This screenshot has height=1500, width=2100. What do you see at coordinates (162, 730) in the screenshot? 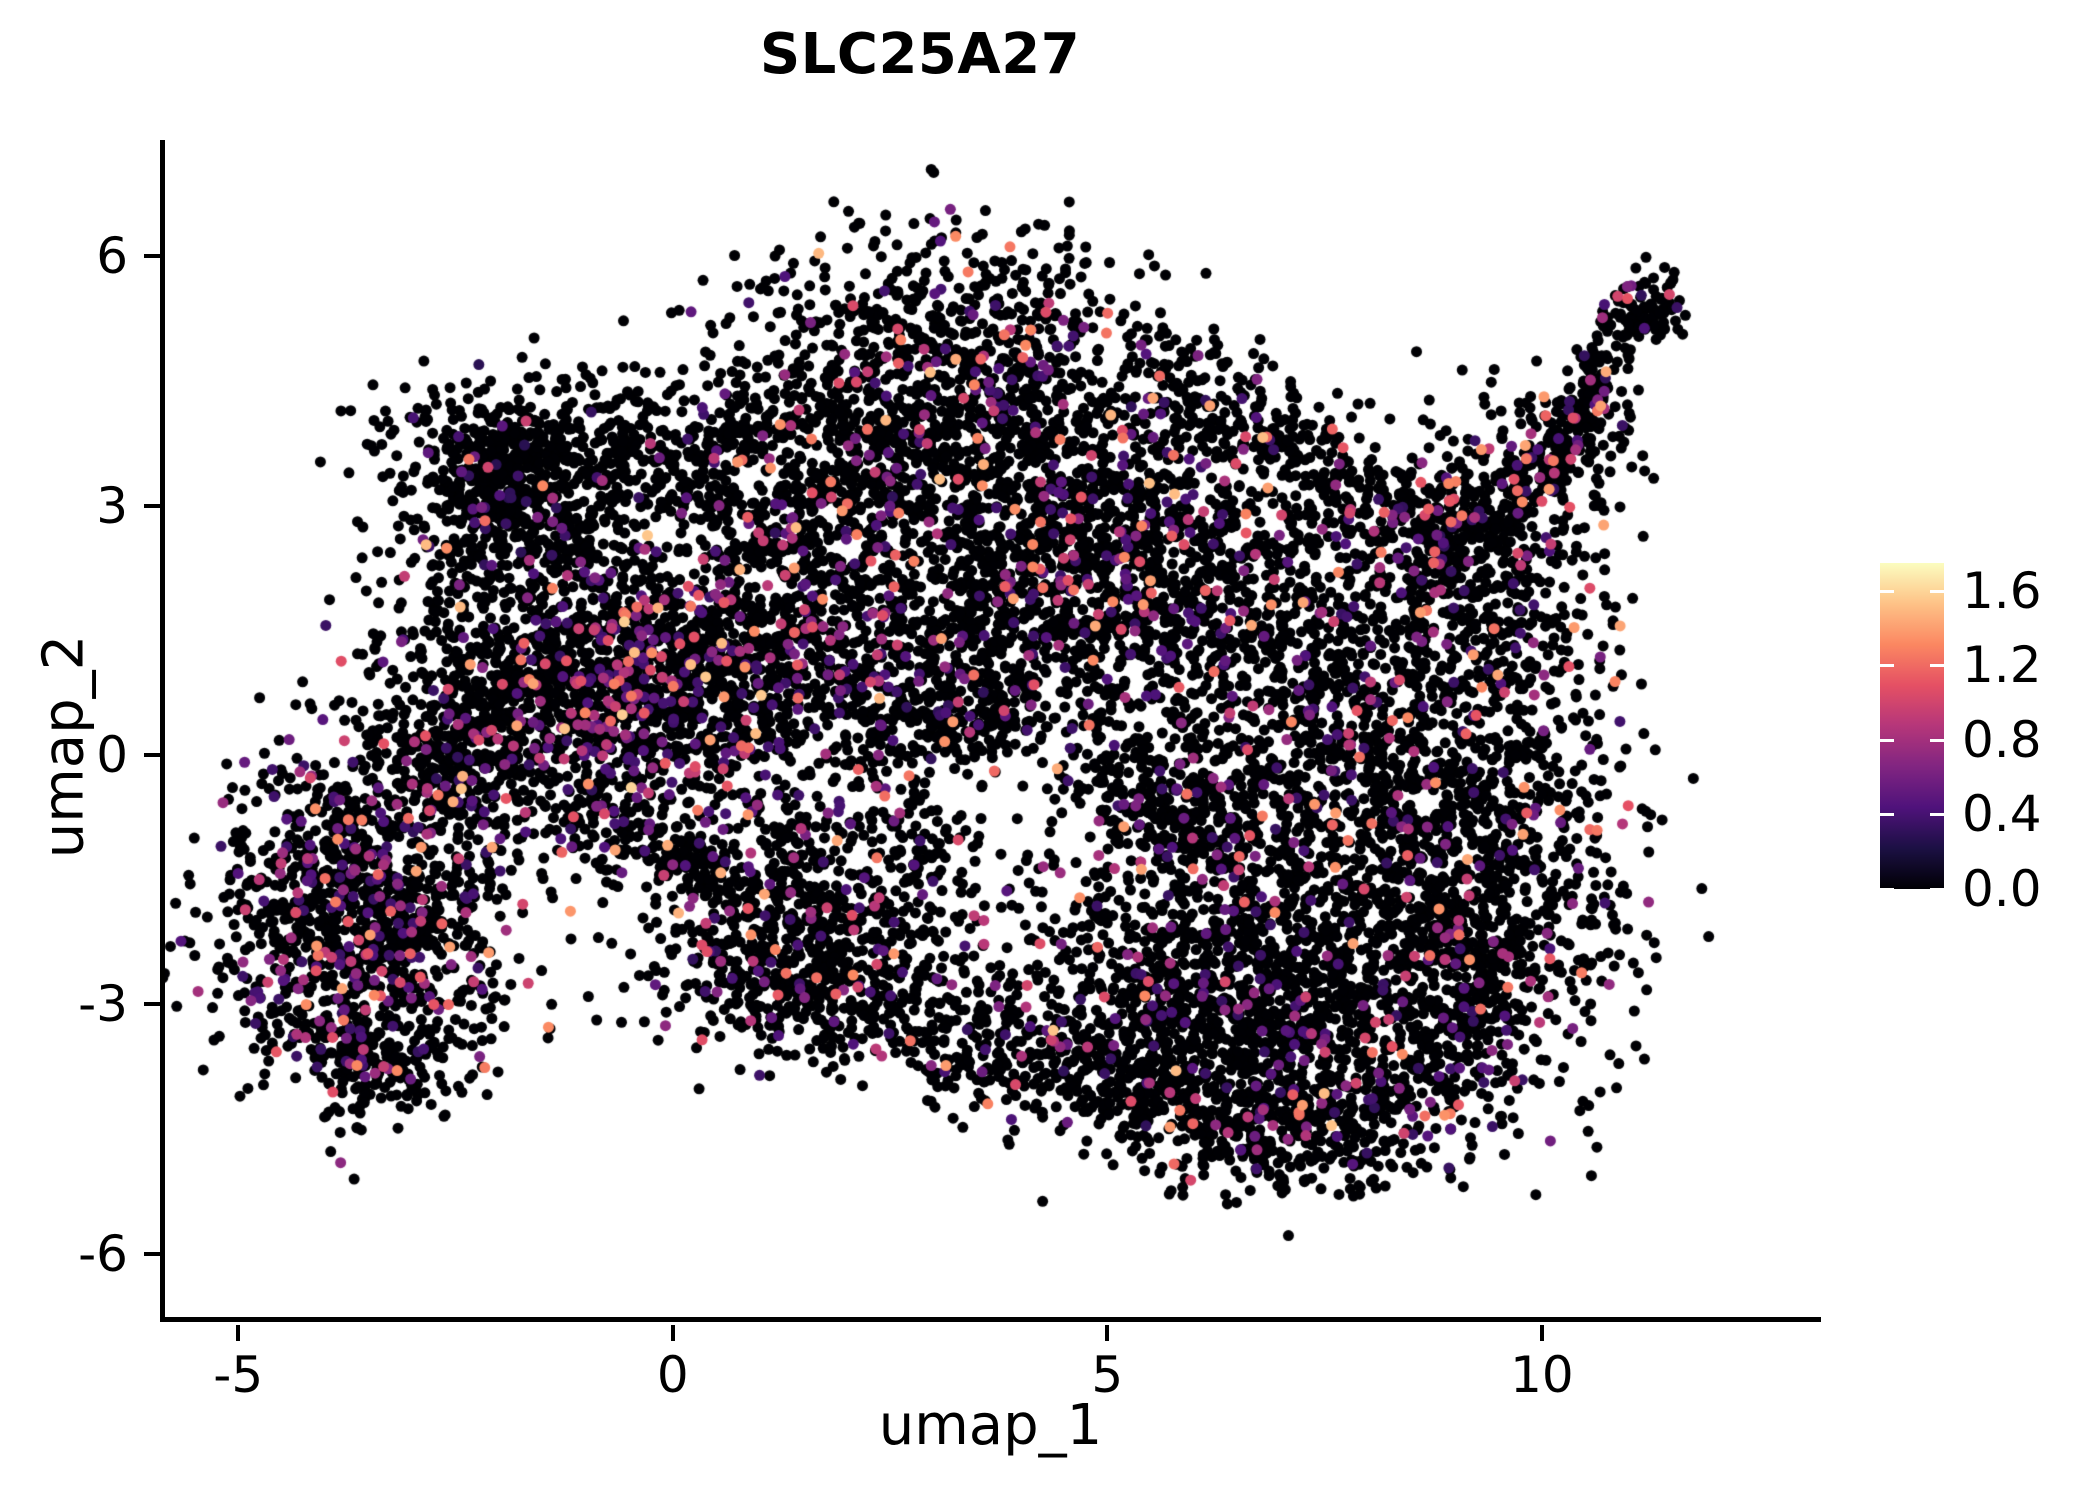
I see `y-axis-spine` at bounding box center [162, 730].